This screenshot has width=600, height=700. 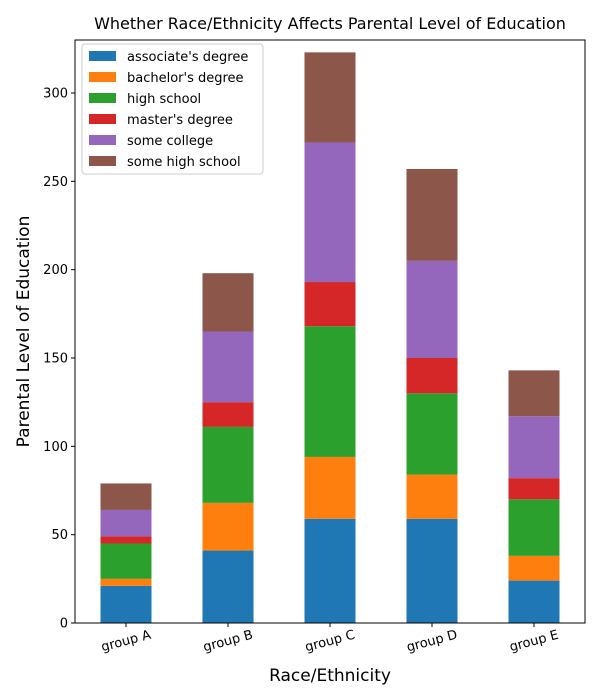 I want to click on y-tick-label-4: 200, so click(x=55, y=270).